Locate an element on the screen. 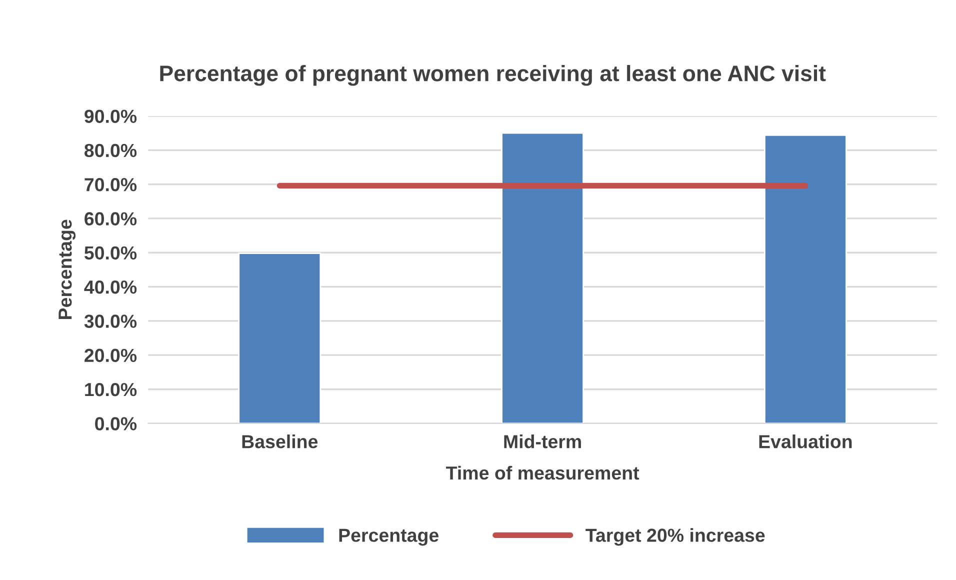 This screenshot has width=956, height=580. y-tick-label: 30.0% is located at coordinates (110, 321).